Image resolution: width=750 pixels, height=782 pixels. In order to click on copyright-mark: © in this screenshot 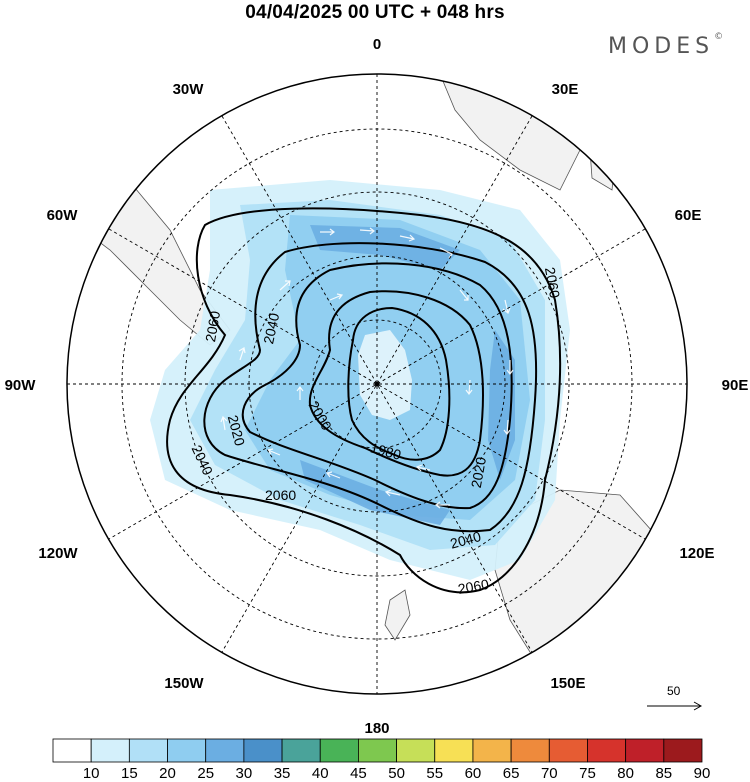, I will do `click(719, 37)`.